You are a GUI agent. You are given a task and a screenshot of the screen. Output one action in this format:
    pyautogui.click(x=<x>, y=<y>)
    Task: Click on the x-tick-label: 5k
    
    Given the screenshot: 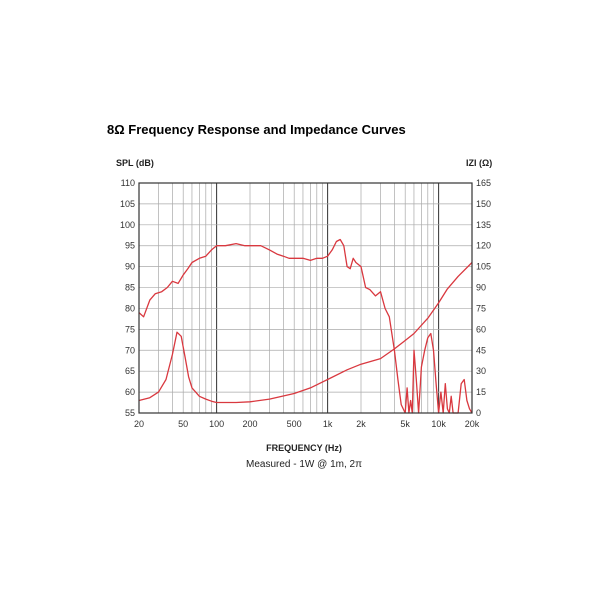 What is the action you would take?
    pyautogui.click(x=405, y=424)
    